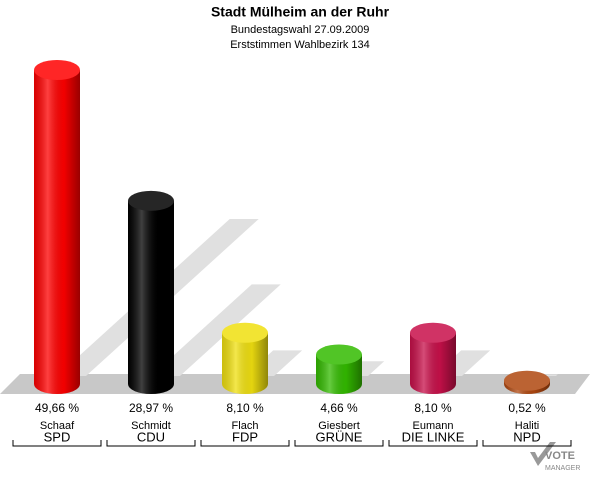  What do you see at coordinates (560, 456) in the screenshot?
I see `logo-text: VOTE` at bounding box center [560, 456].